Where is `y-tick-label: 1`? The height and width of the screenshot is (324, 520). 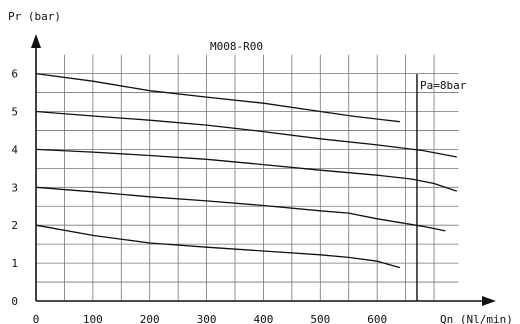
y-tick-label: 1 is located at coordinates (14, 263).